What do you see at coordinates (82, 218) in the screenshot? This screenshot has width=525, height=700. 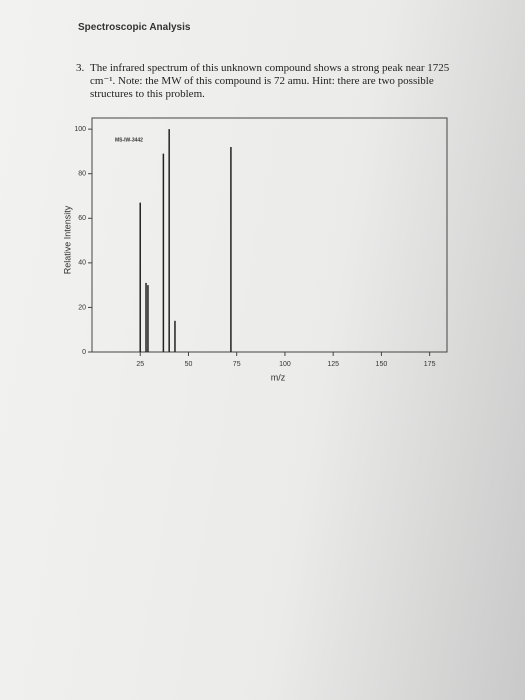 I see `y-tick-label: 60` at bounding box center [82, 218].